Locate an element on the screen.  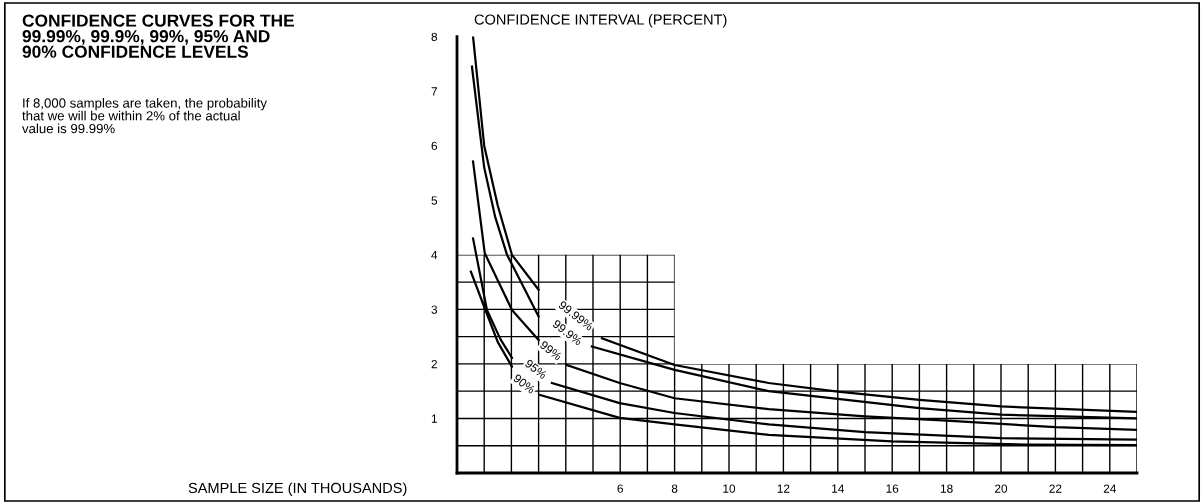
y-tick-label: 3 is located at coordinates (434, 309).